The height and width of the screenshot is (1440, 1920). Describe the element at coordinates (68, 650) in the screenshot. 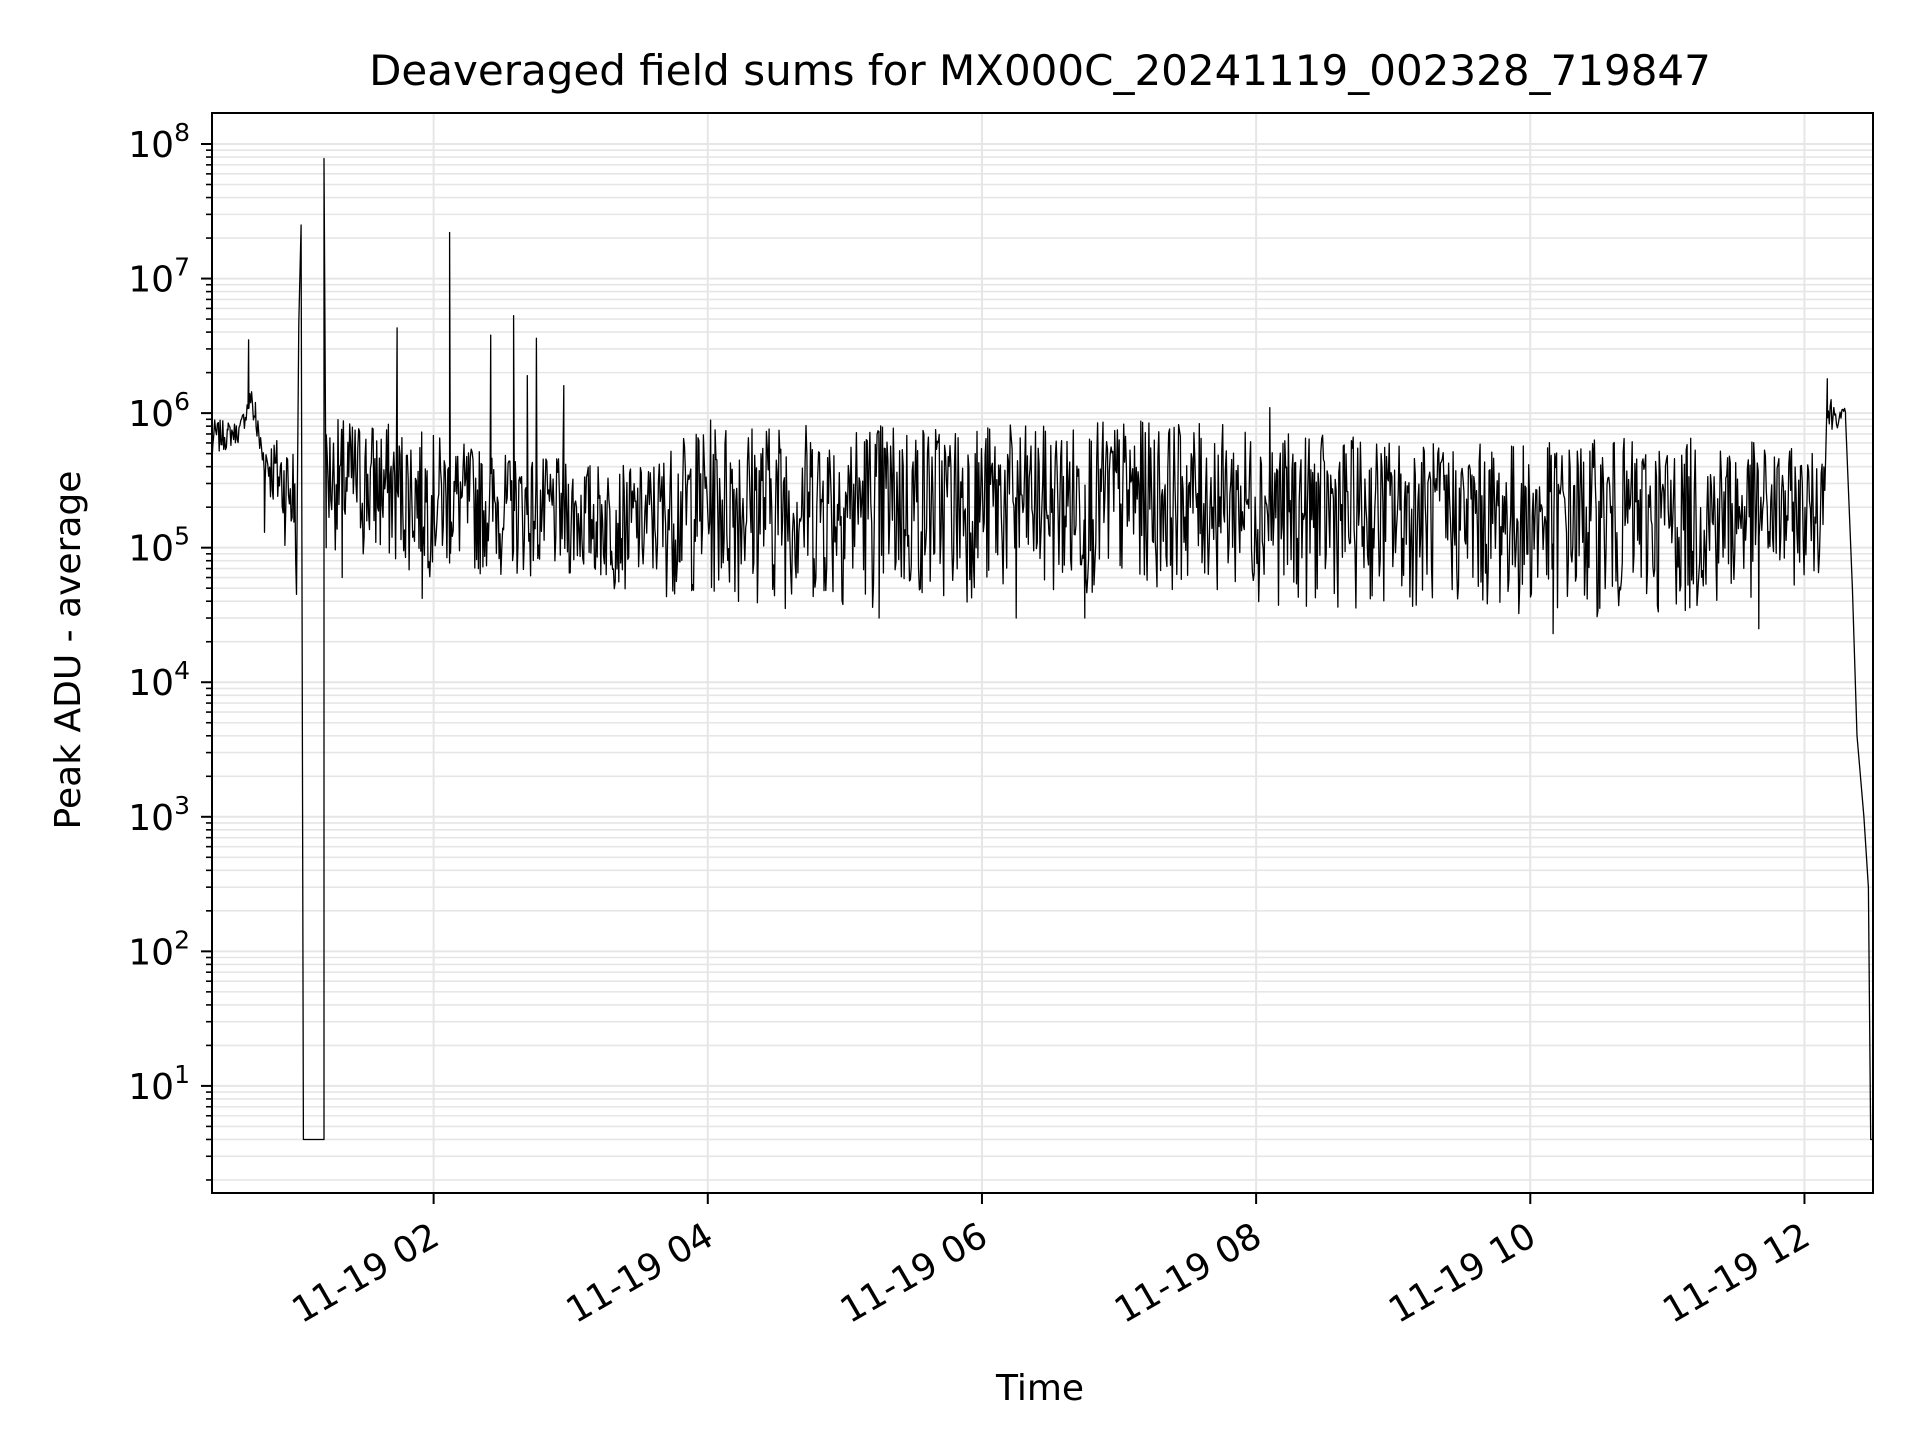

I see `y-axis-label: Peak ADU - average` at that location.